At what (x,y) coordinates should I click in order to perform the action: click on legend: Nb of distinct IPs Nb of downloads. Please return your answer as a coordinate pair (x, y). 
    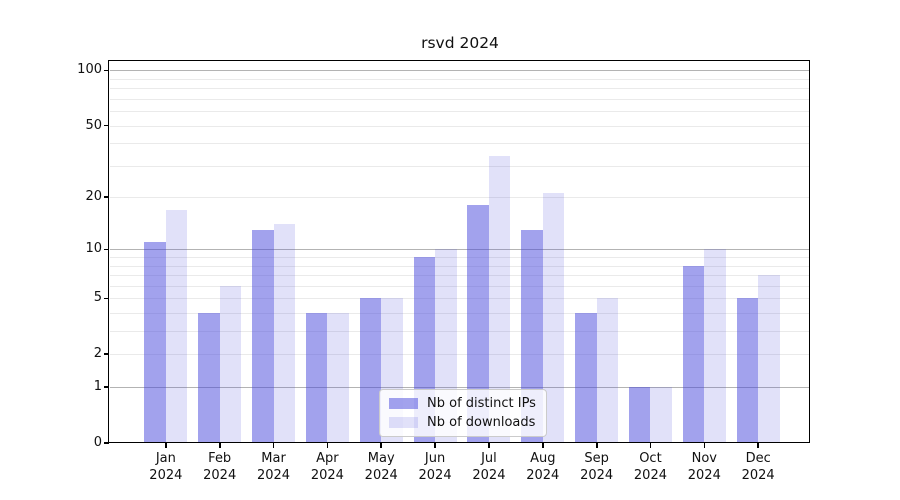
    Looking at the image, I should click on (463, 413).